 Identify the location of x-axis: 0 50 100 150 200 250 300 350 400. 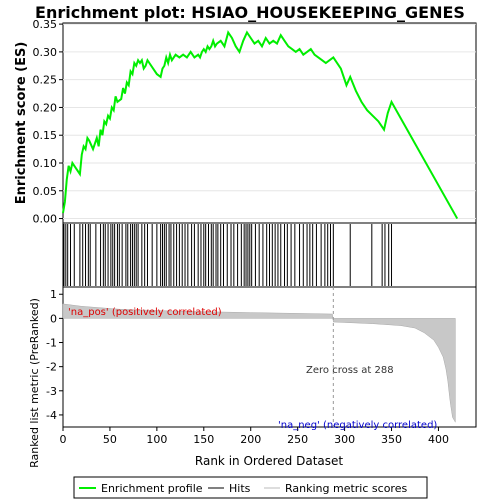
(254, 436).